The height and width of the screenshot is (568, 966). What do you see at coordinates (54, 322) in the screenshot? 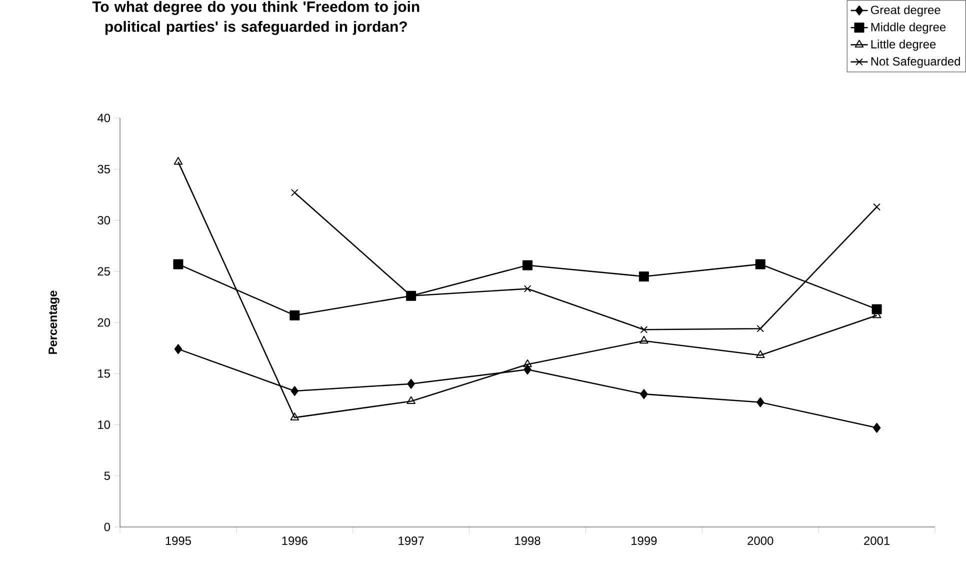
I see `y-axis-title: Percentage` at bounding box center [54, 322].